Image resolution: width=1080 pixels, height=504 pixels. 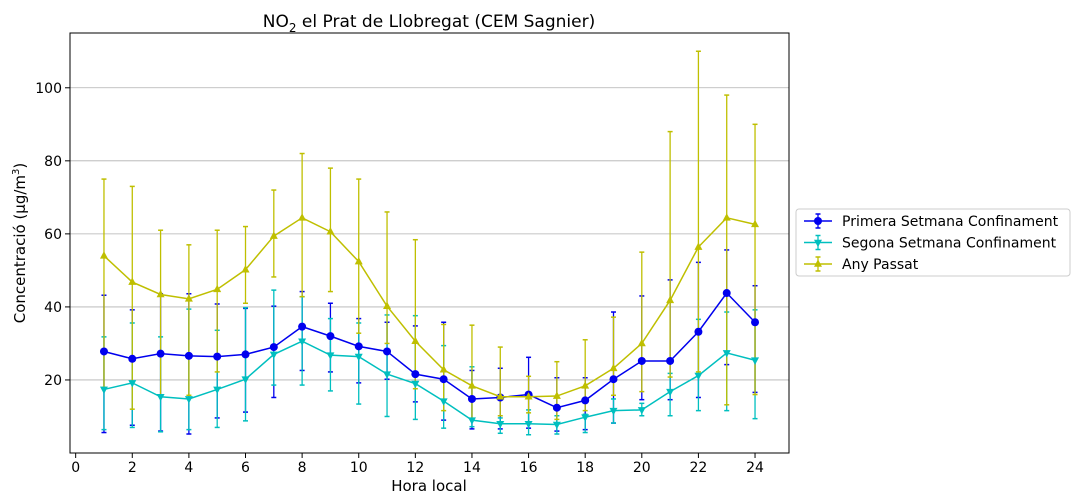 What do you see at coordinates (949, 244) in the screenshot?
I see `legend-label: Segona Setmana Confinament` at bounding box center [949, 244].